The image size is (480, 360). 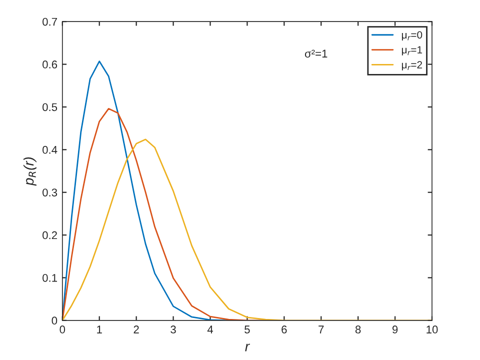 What do you see at coordinates (63, 330) in the screenshot?
I see `x-tick-label: 0` at bounding box center [63, 330].